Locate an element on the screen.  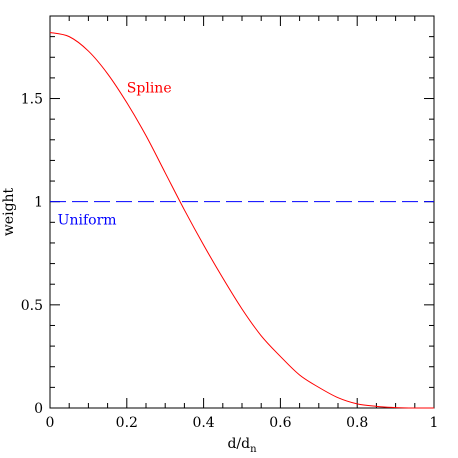
x-axis-label: d/dn is located at coordinates (242, 445).